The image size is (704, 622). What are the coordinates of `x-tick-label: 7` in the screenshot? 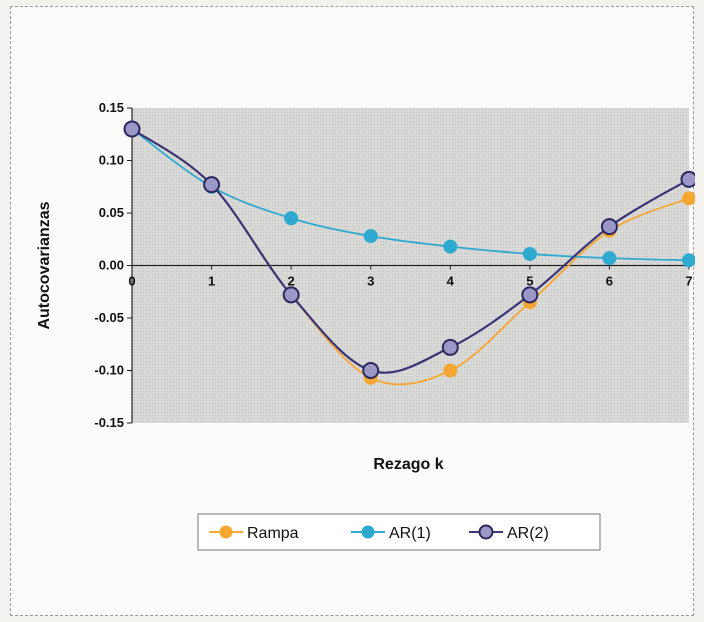 It's located at (688, 281).